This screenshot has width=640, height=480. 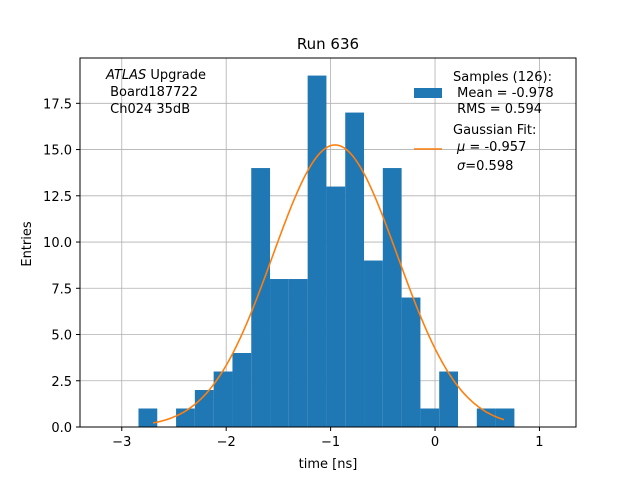 What do you see at coordinates (495, 147) in the screenshot?
I see `legend-mu-value: = -0.957` at bounding box center [495, 147].